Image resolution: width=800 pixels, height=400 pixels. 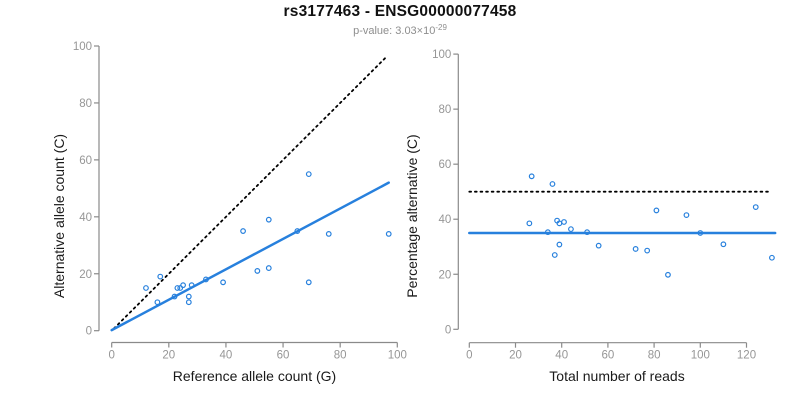 I want to click on y-axis-title: Percentage alternative (C), so click(x=412, y=215).